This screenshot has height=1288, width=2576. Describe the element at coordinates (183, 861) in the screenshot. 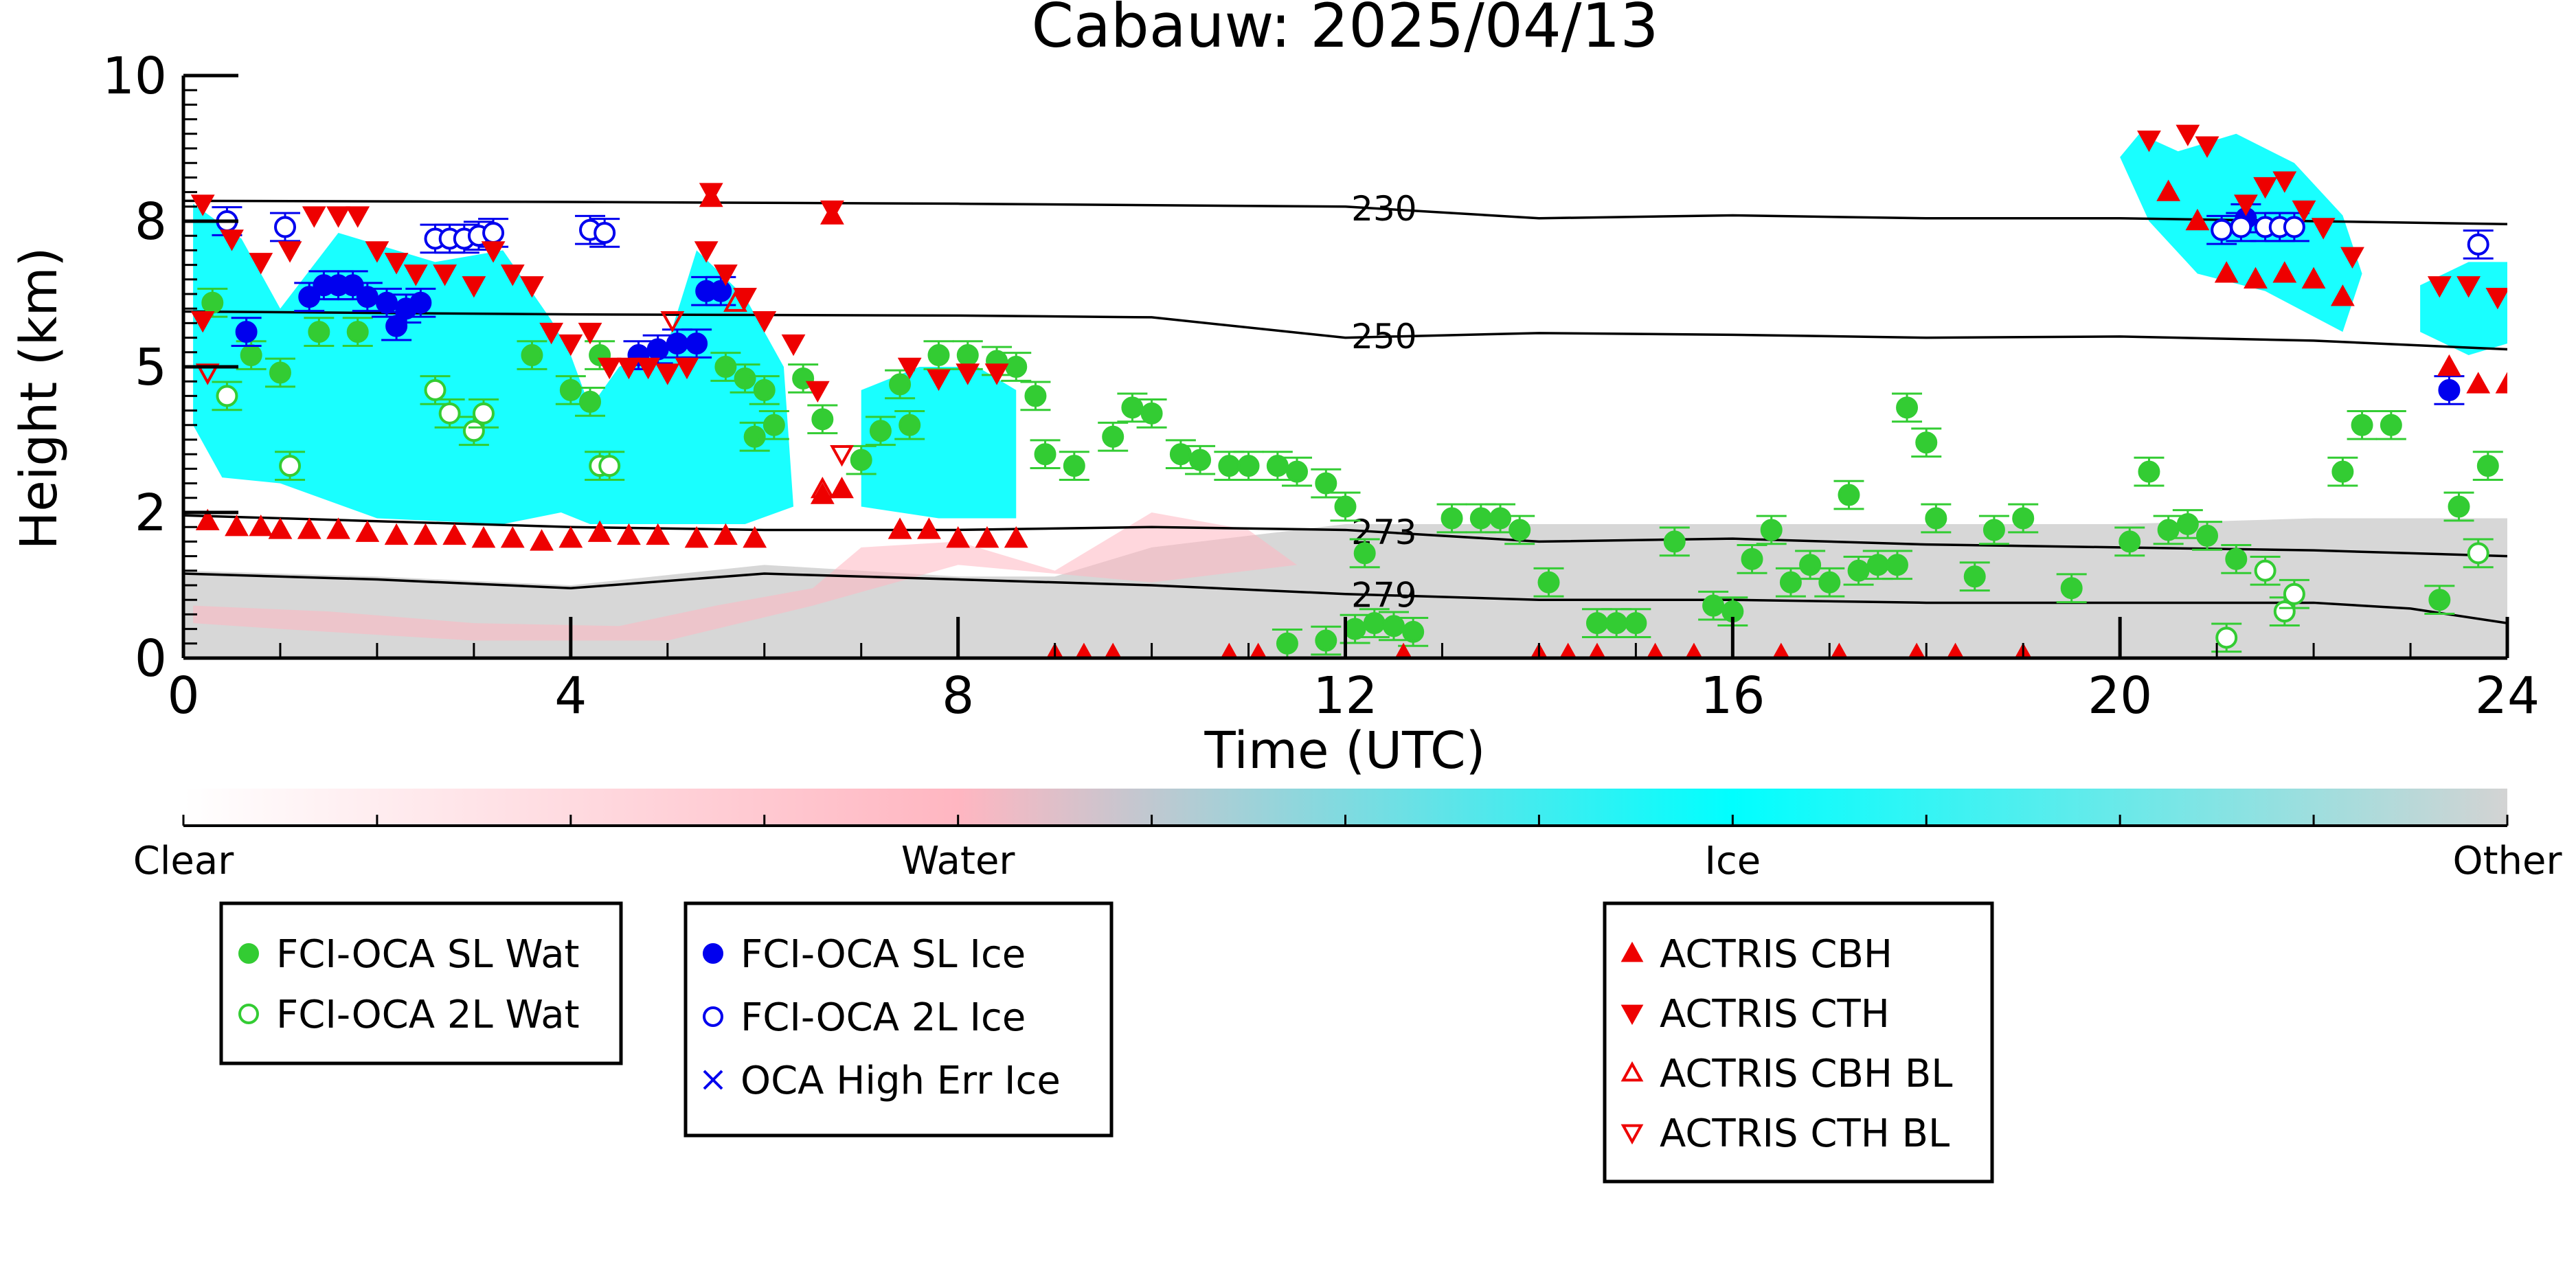

I see `colorbar-label-clear: Clear` at that location.